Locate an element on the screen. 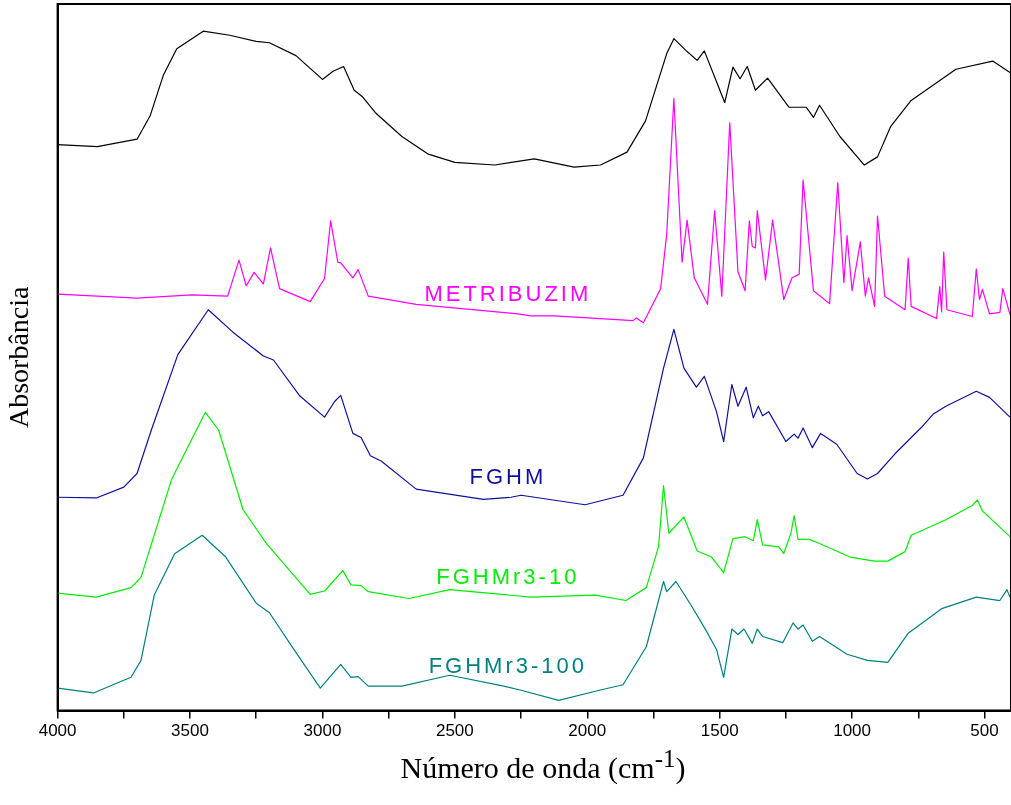 This screenshot has width=1011, height=805. x-tick-label: 3000 is located at coordinates (322, 731).